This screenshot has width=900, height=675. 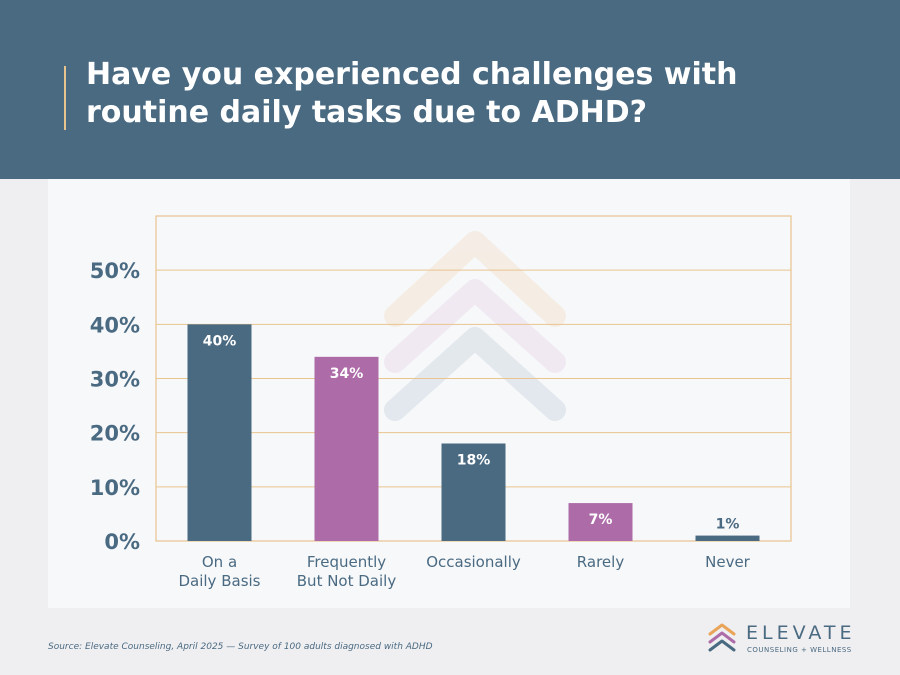 What do you see at coordinates (115, 271) in the screenshot?
I see `y-tick-label: 50%` at bounding box center [115, 271].